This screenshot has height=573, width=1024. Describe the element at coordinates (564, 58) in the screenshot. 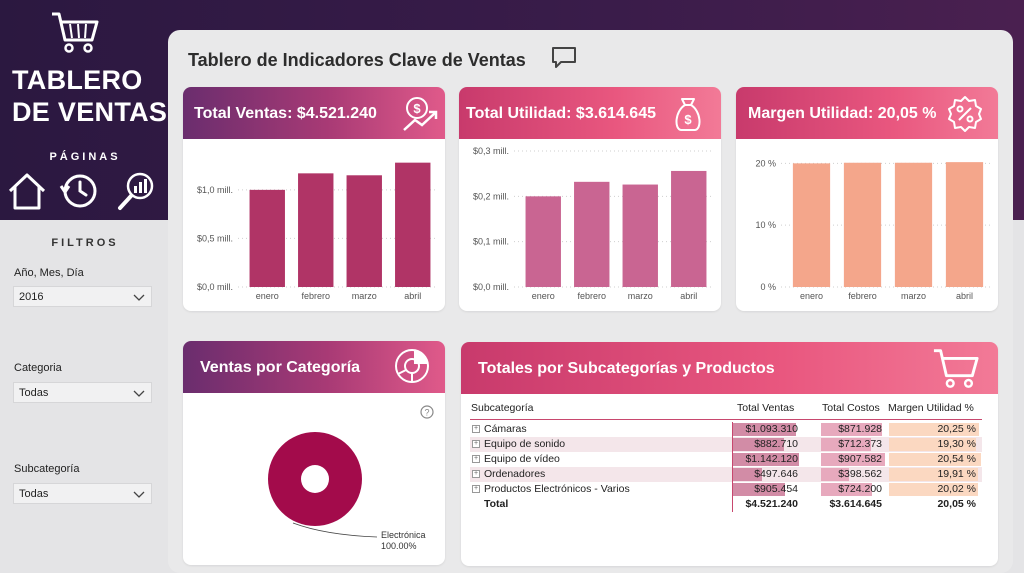

I see `comment-icon` at that location.